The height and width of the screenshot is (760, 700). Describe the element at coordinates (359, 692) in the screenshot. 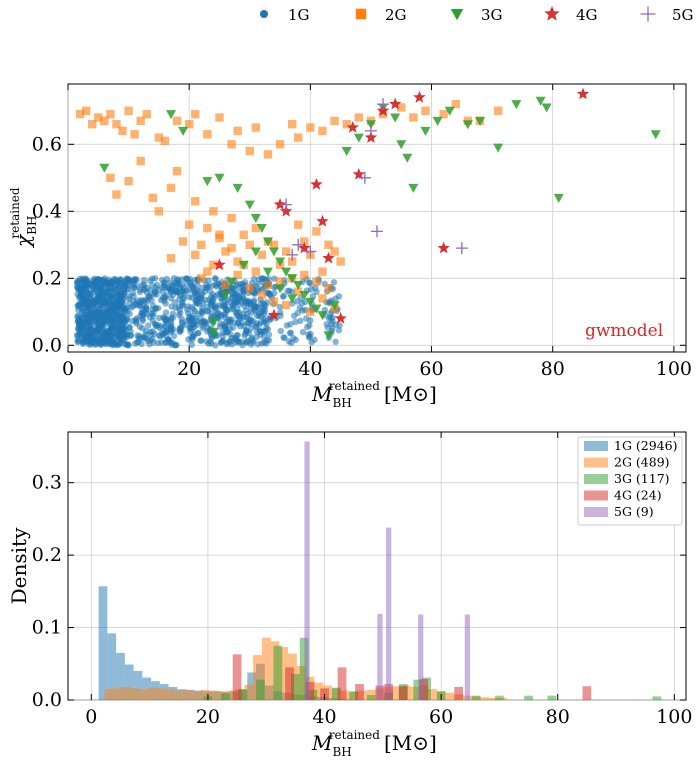

I see `bar-4G` at that location.